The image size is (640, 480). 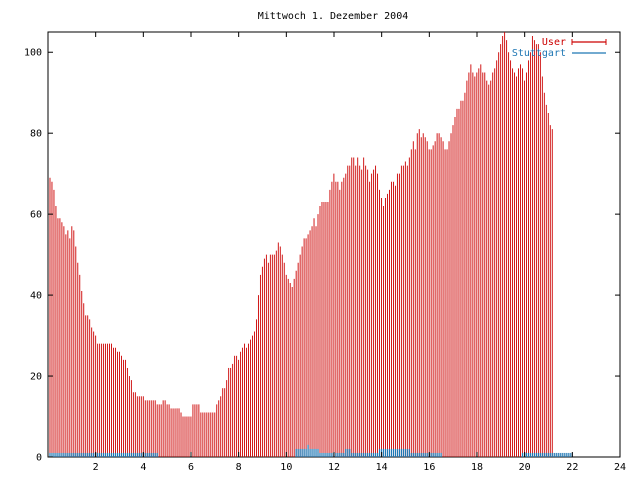 I want to click on x-tick-label-20: 20, so click(x=525, y=467).